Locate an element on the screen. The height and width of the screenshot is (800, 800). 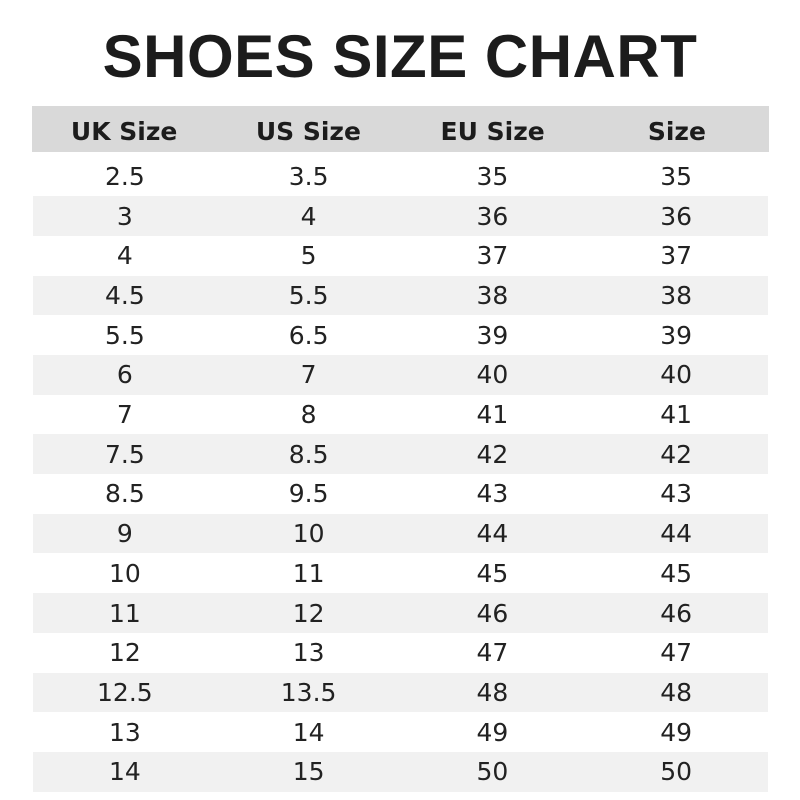
table-row: 12.5 13.5 48 48 is located at coordinates (400, 692).